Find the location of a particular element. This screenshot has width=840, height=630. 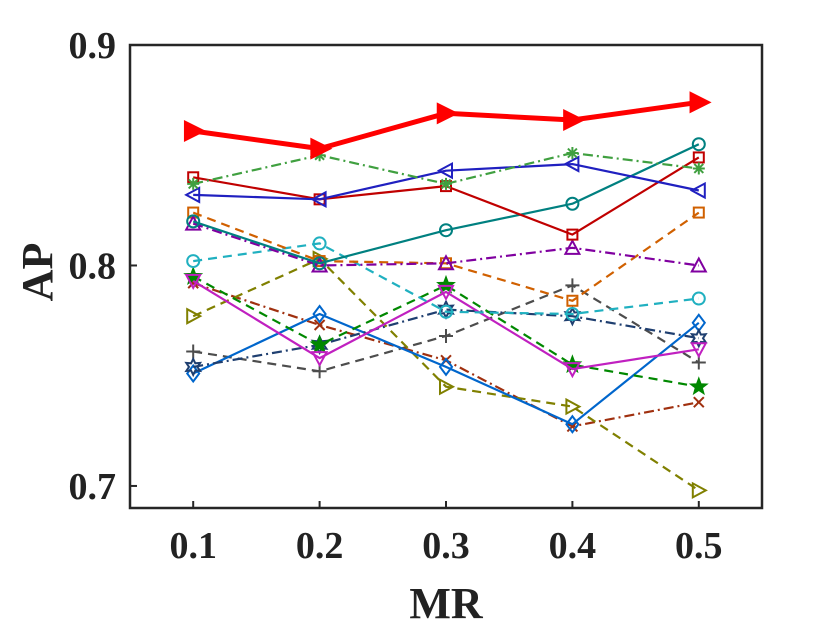

x-tick-label: 0.1 is located at coordinates (193, 546).